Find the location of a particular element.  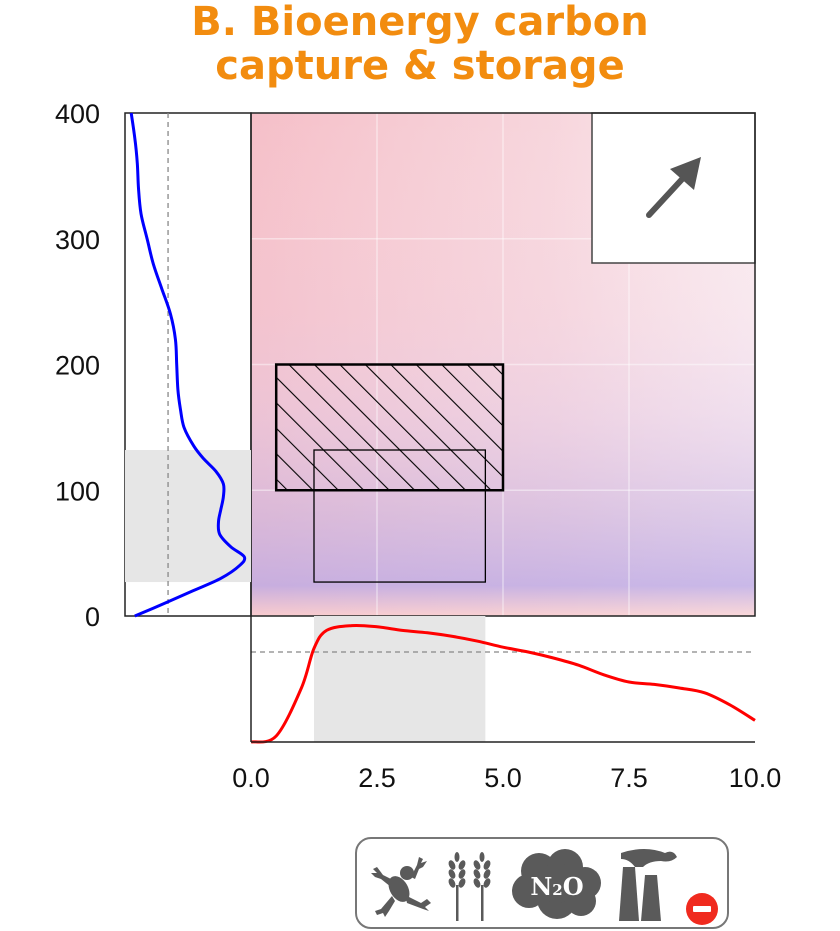

chart-title-line-2: capture & storage is located at coordinates (420, 66).